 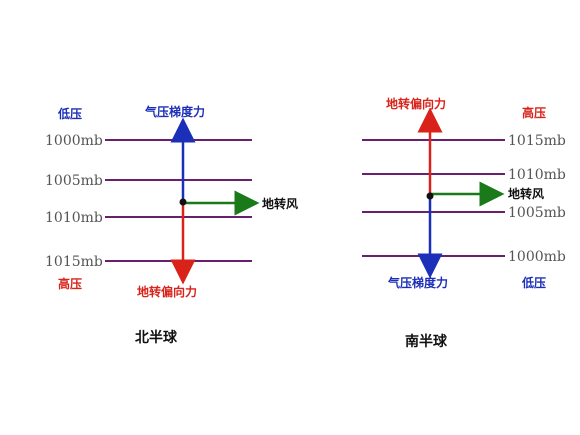 What do you see at coordinates (426, 341) in the screenshot?
I see `southern-hemisphere-title: 南半球` at bounding box center [426, 341].